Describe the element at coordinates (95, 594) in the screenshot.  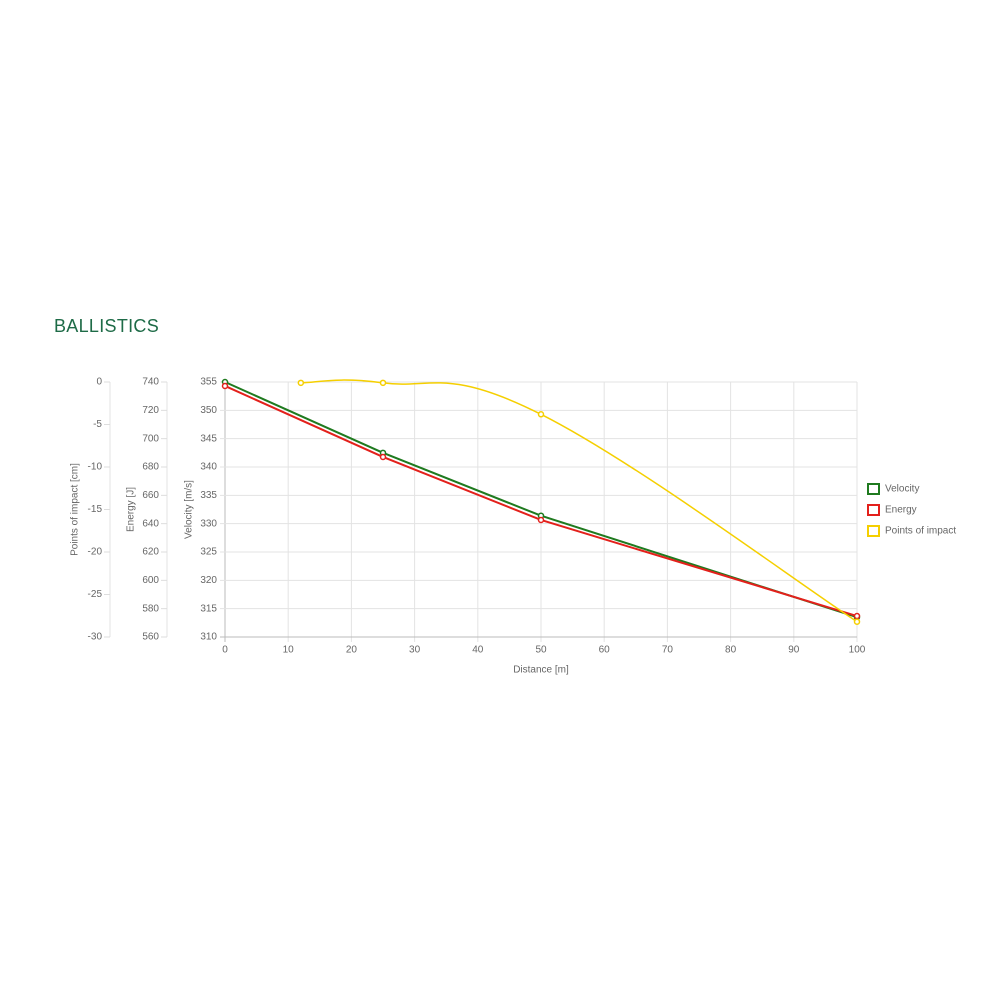
I see `y-tick-label: -25` at that location.